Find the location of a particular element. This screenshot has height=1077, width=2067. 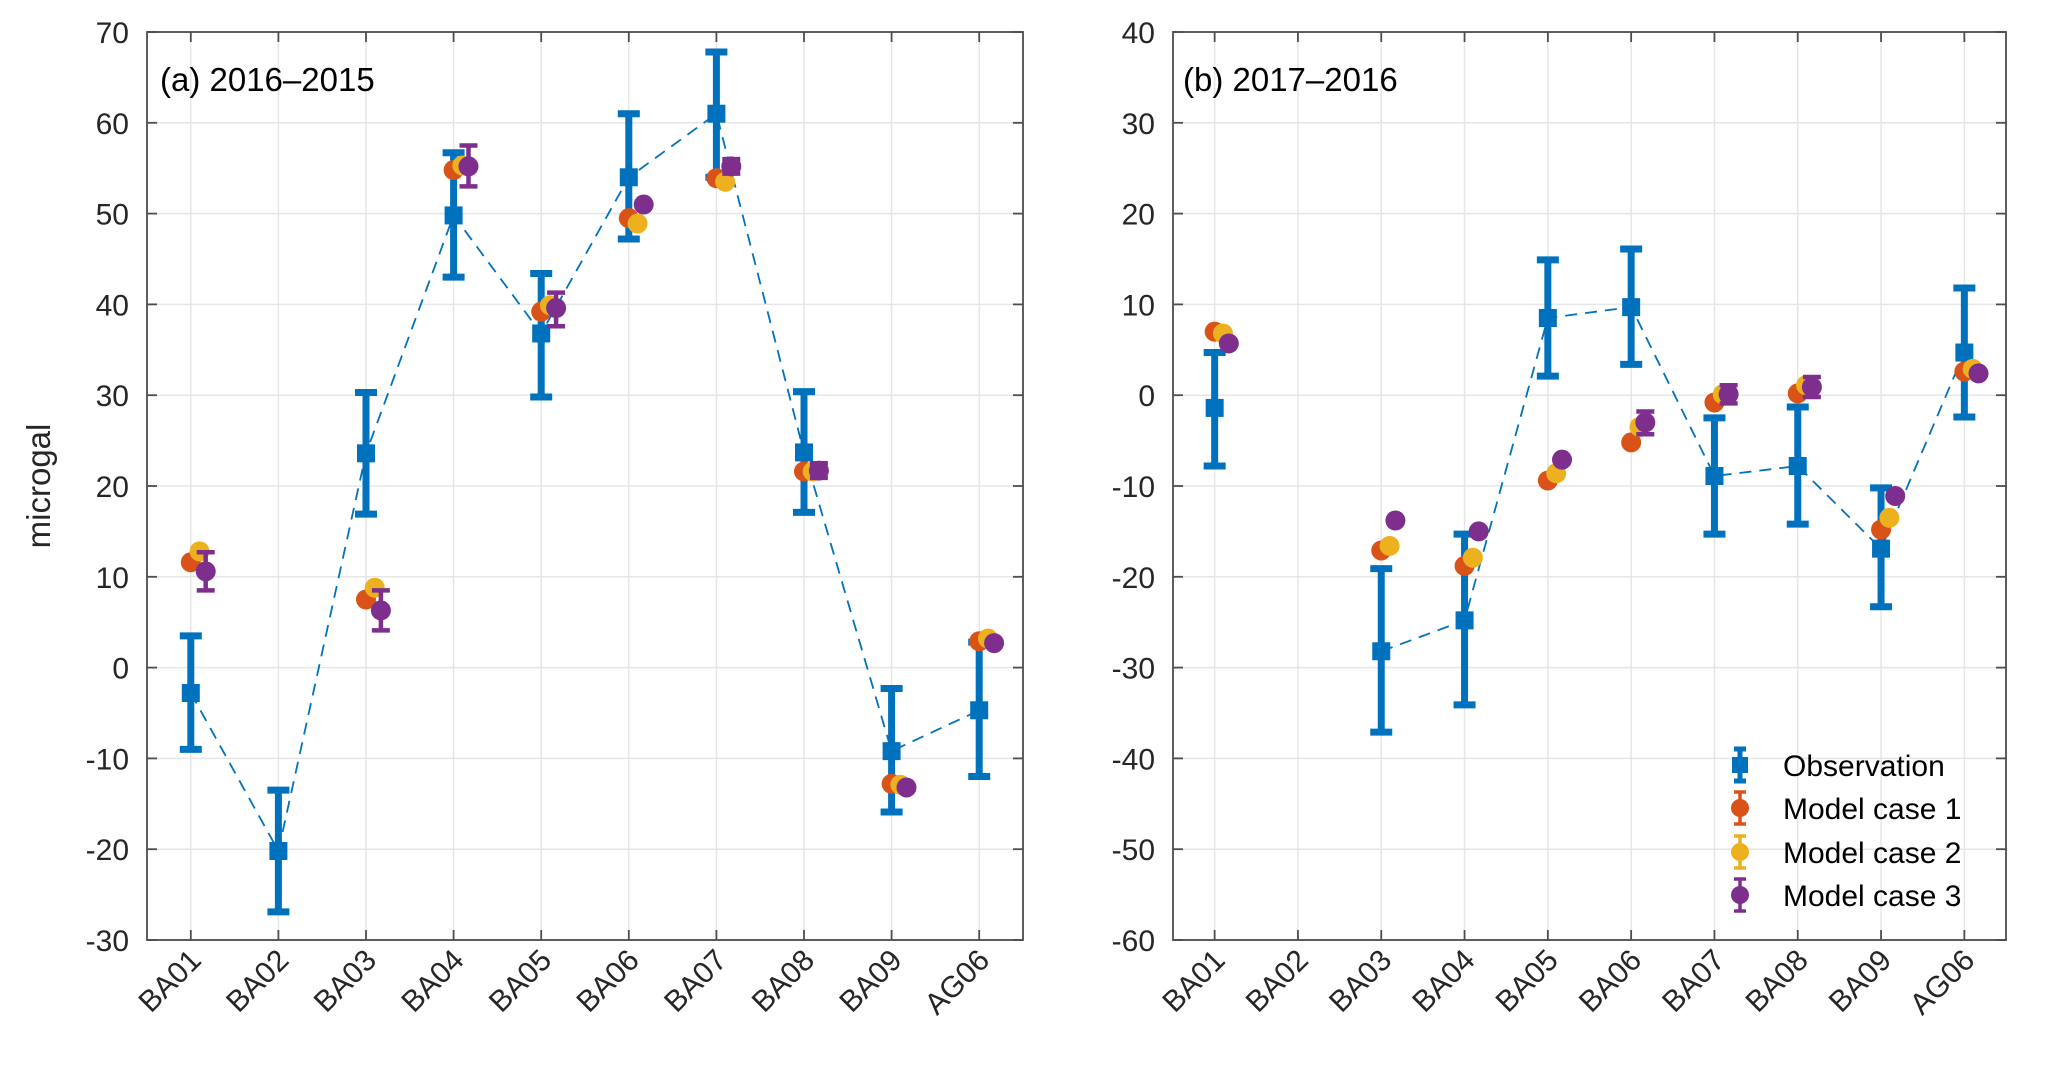

y-tick-label: -60 is located at coordinates (1133, 941).